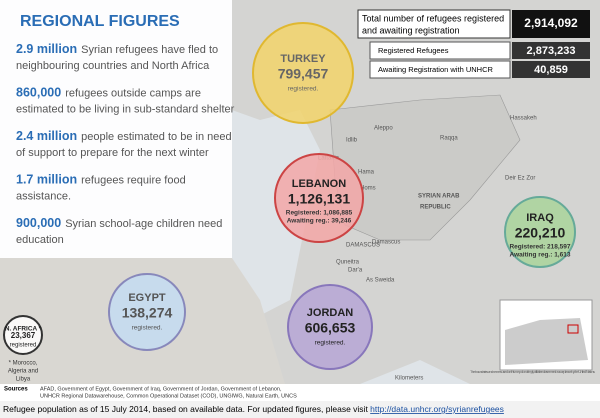 This screenshot has width=600, height=418. I want to click on fact: 1.7 million refugees require food, so click(101, 180).